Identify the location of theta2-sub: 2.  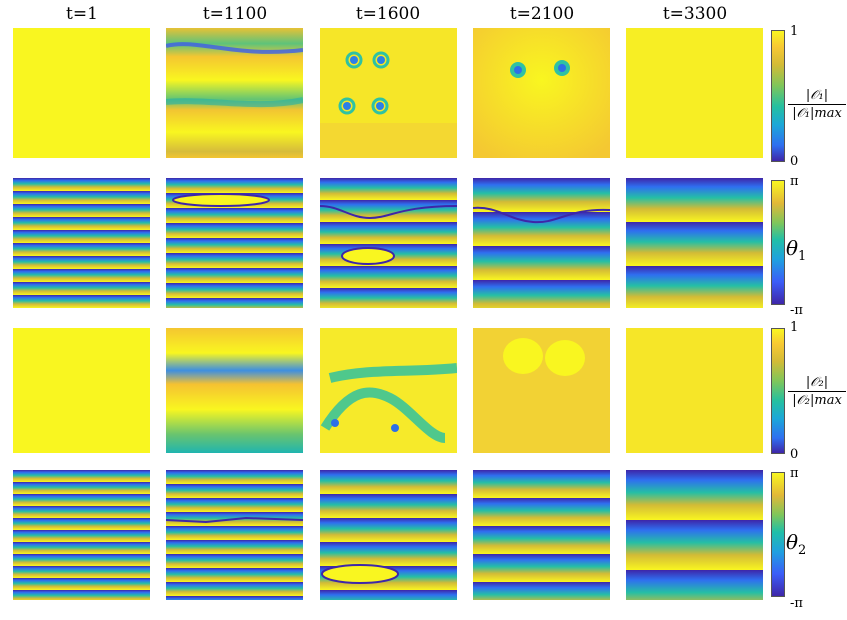
(802, 550).